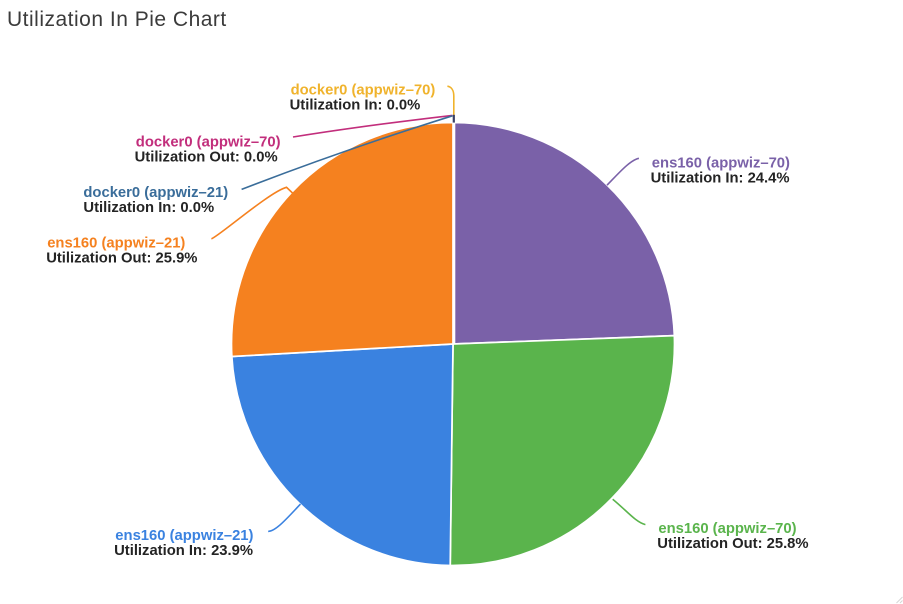 This screenshot has width=903, height=604. Describe the element at coordinates (732, 544) in the screenshot. I see `svg-text: Utilization Out: 25.8%` at that location.